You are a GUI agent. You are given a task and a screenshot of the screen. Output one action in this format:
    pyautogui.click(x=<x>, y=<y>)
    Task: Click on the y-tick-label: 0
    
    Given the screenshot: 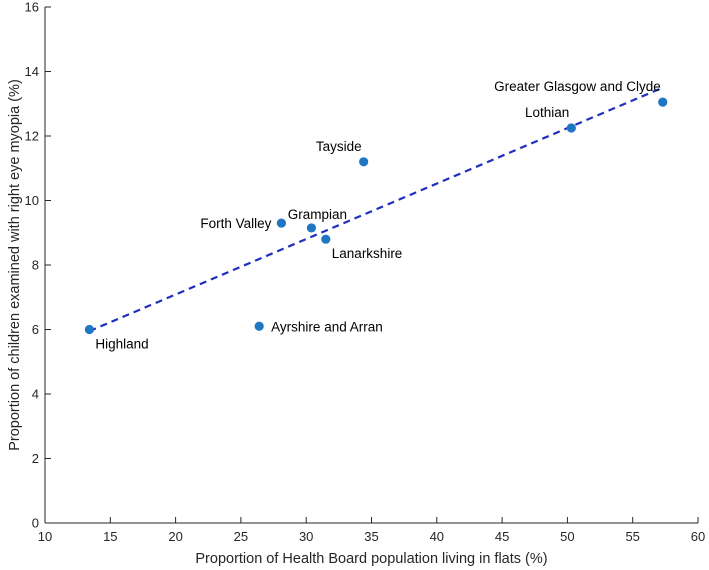 What is the action you would take?
    pyautogui.click(x=35, y=523)
    